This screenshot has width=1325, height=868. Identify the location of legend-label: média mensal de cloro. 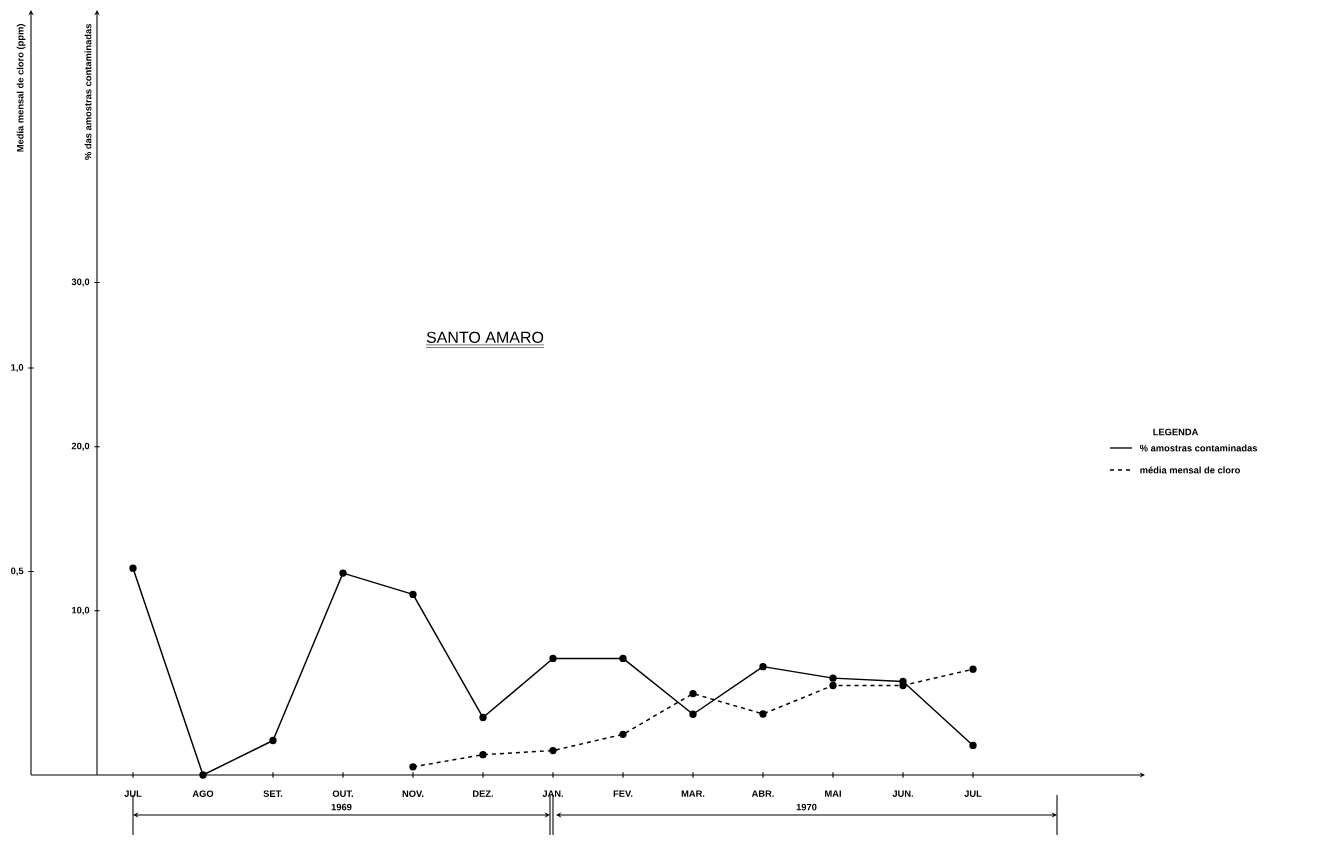
(1190, 470).